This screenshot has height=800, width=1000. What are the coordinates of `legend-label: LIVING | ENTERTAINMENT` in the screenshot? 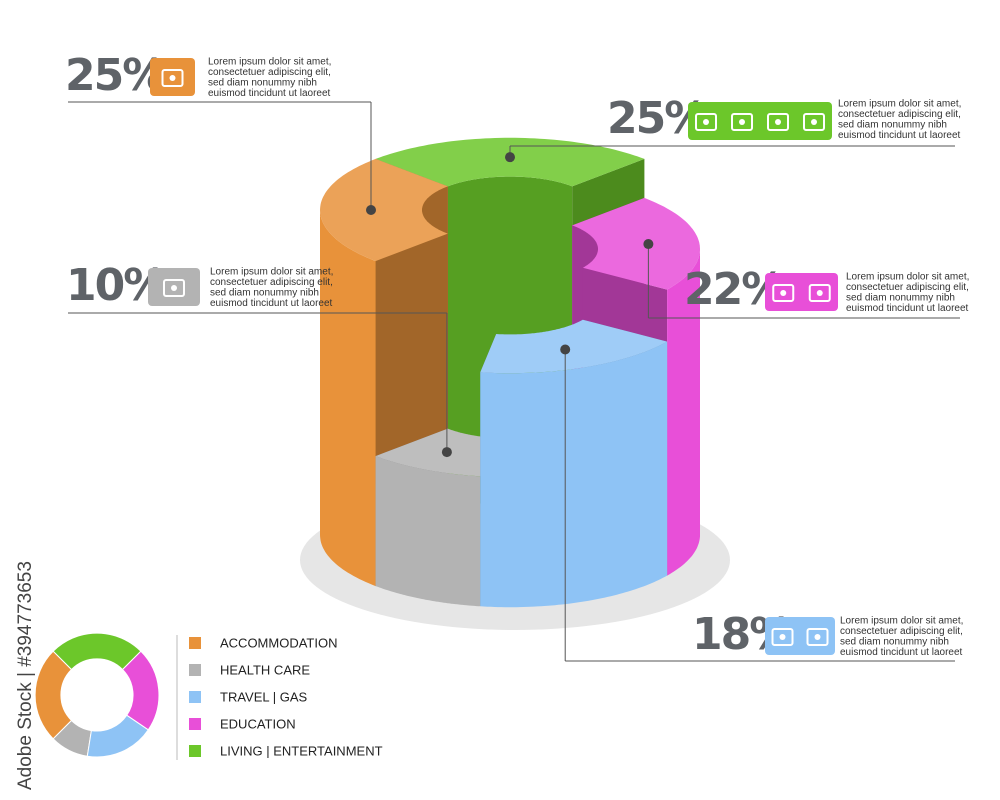 It's located at (301, 750).